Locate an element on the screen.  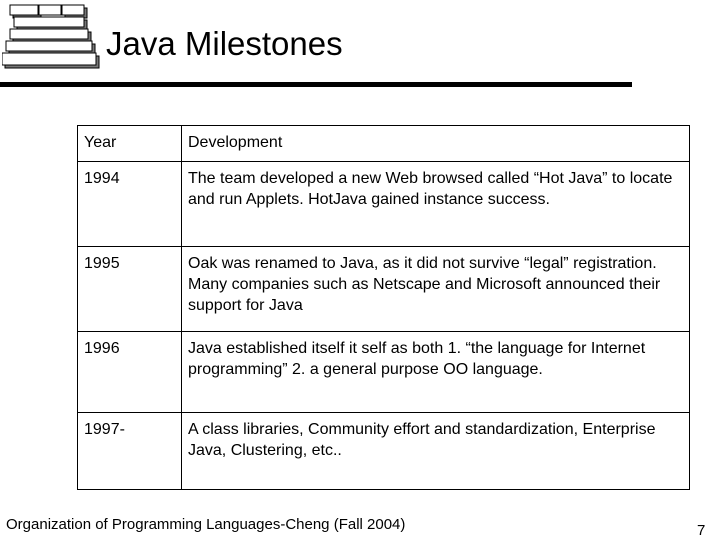
slide-title: Java Milestones is located at coordinates (224, 43).